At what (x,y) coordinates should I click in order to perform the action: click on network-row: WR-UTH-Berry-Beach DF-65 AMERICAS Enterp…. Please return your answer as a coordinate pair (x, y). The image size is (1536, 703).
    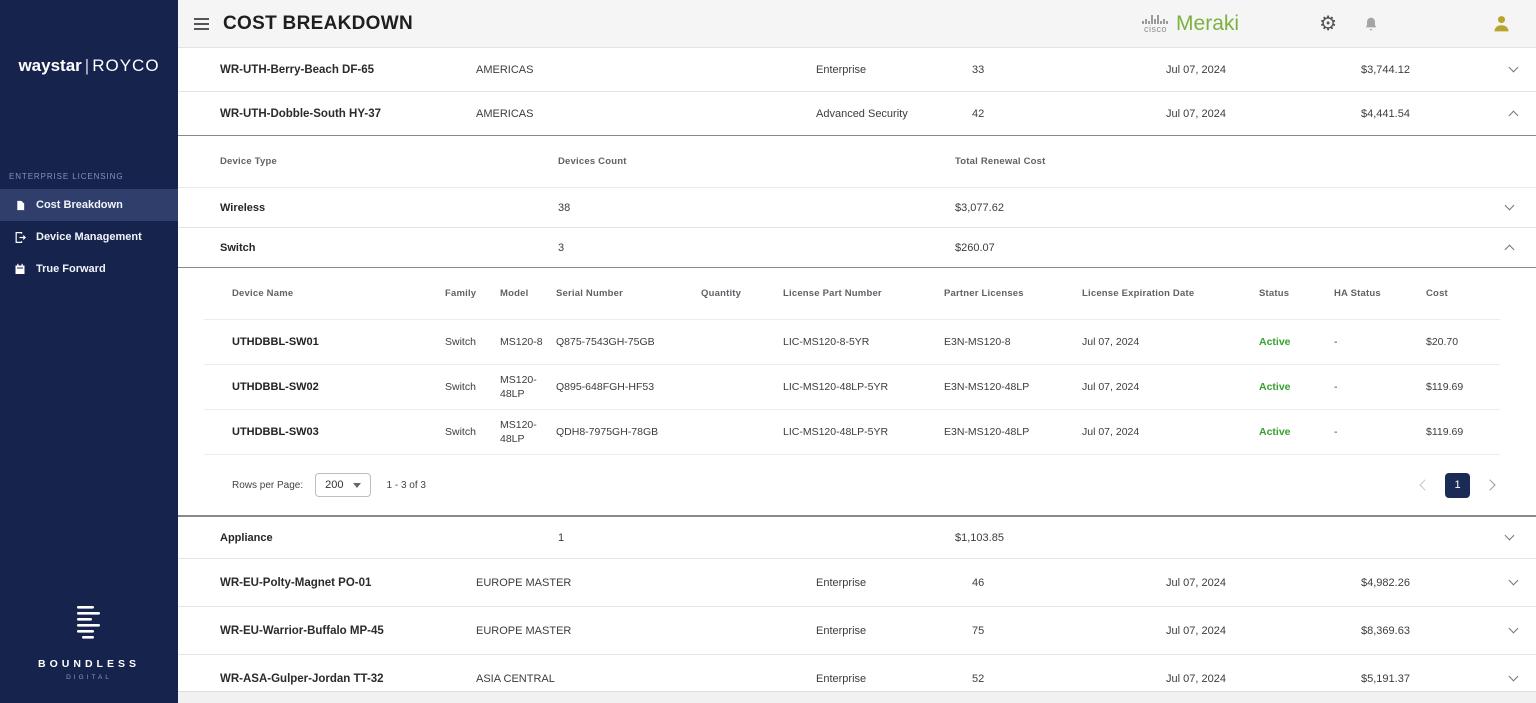
    Looking at the image, I should click on (857, 70).